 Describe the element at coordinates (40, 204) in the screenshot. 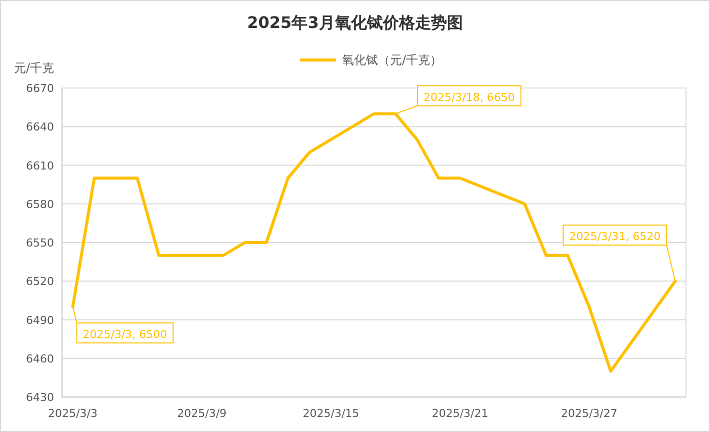

I see `y-tick-label: 6580` at that location.